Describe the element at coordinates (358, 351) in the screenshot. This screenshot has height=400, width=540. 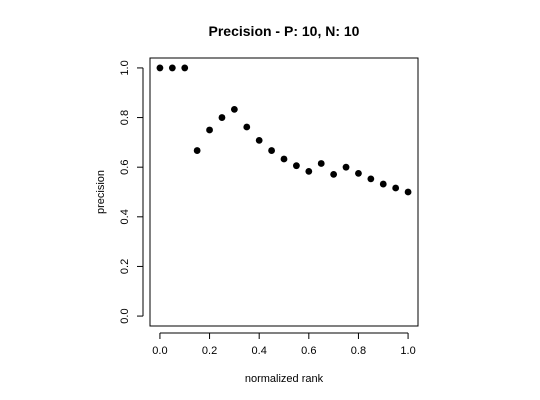
I see `x-tick-label: 0.8` at that location.